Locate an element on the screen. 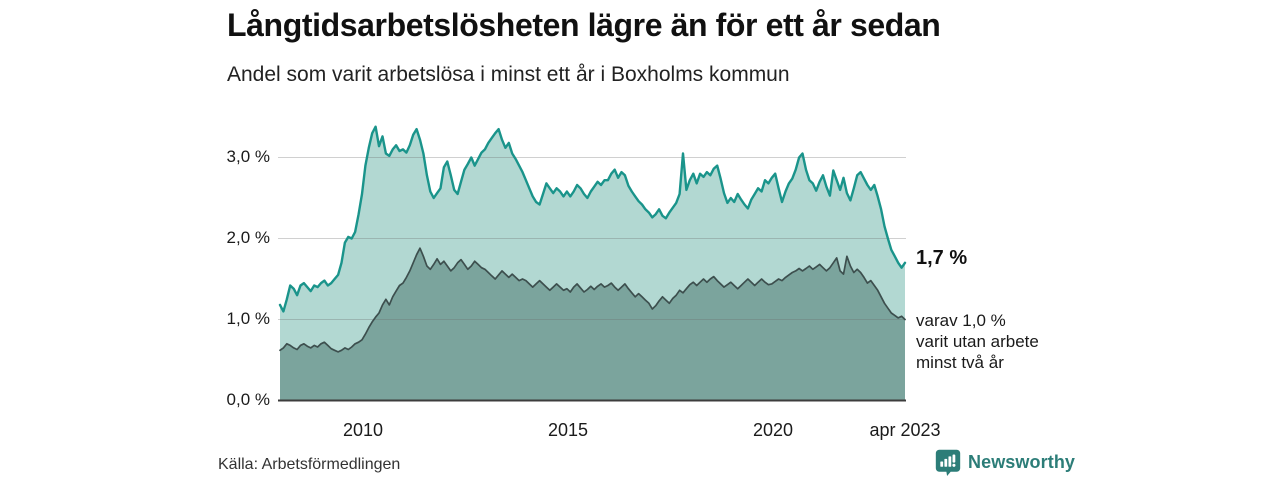 This screenshot has width=1280, height=480. newsworthy-wordmark: Newsworthy is located at coordinates (1022, 462).